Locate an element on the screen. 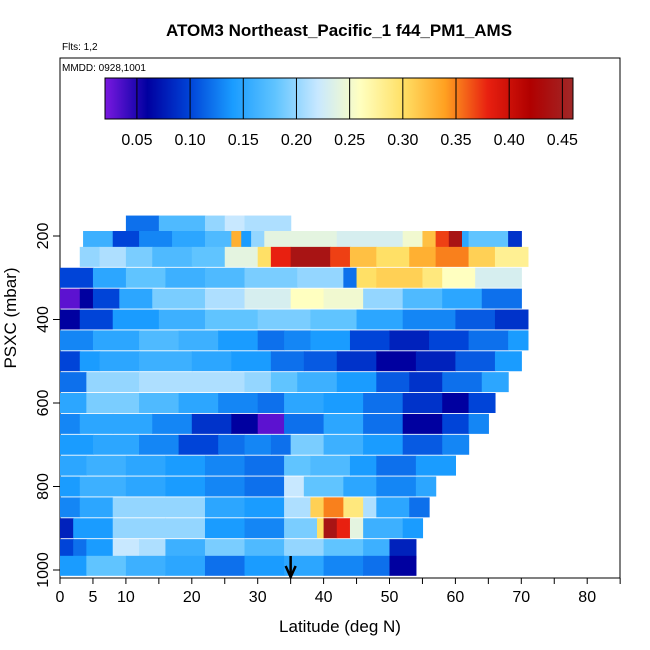 The image size is (650, 650). x-axis: 0 5 10 20 30 40 50 60 70 80 is located at coordinates (338, 592).